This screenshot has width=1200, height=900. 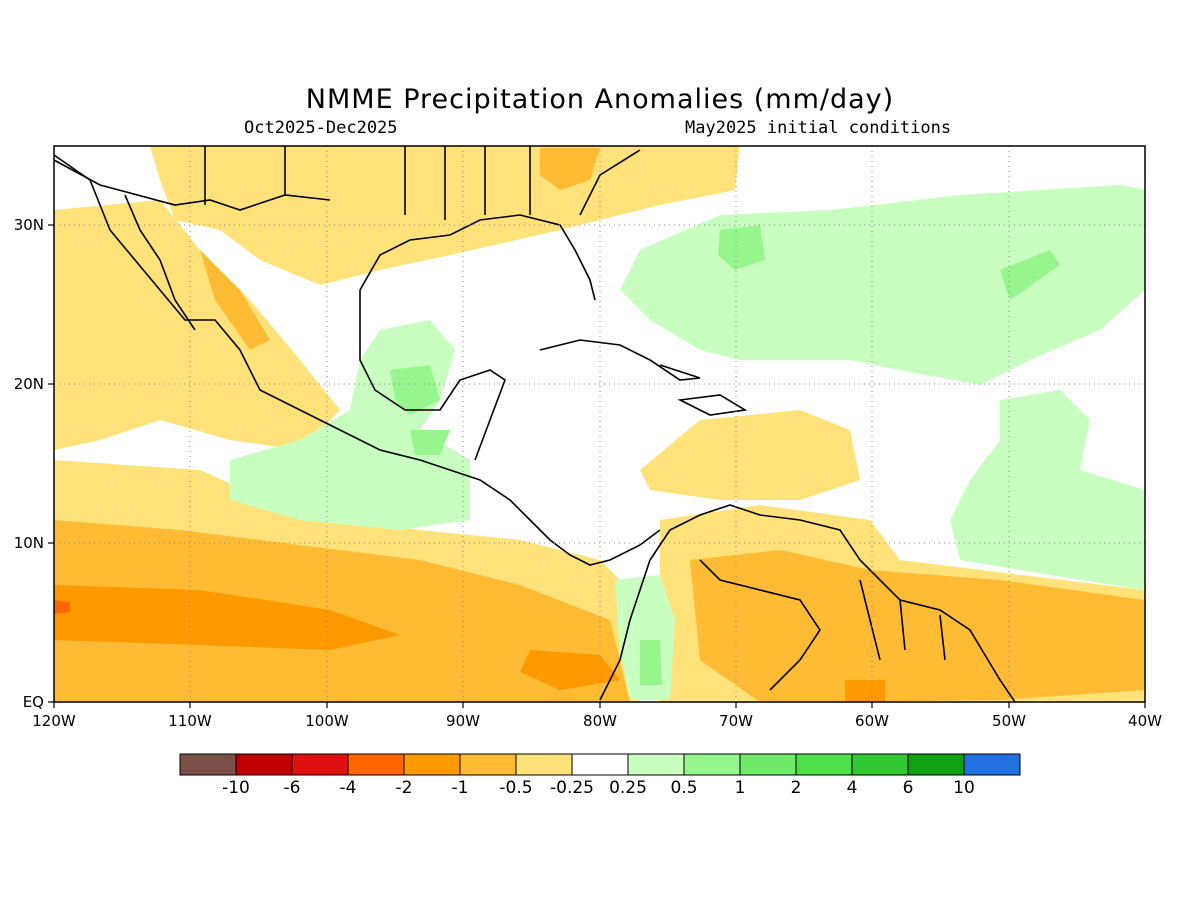 What do you see at coordinates (29, 543) in the screenshot?
I see `lat-tick-label: 10N` at bounding box center [29, 543].